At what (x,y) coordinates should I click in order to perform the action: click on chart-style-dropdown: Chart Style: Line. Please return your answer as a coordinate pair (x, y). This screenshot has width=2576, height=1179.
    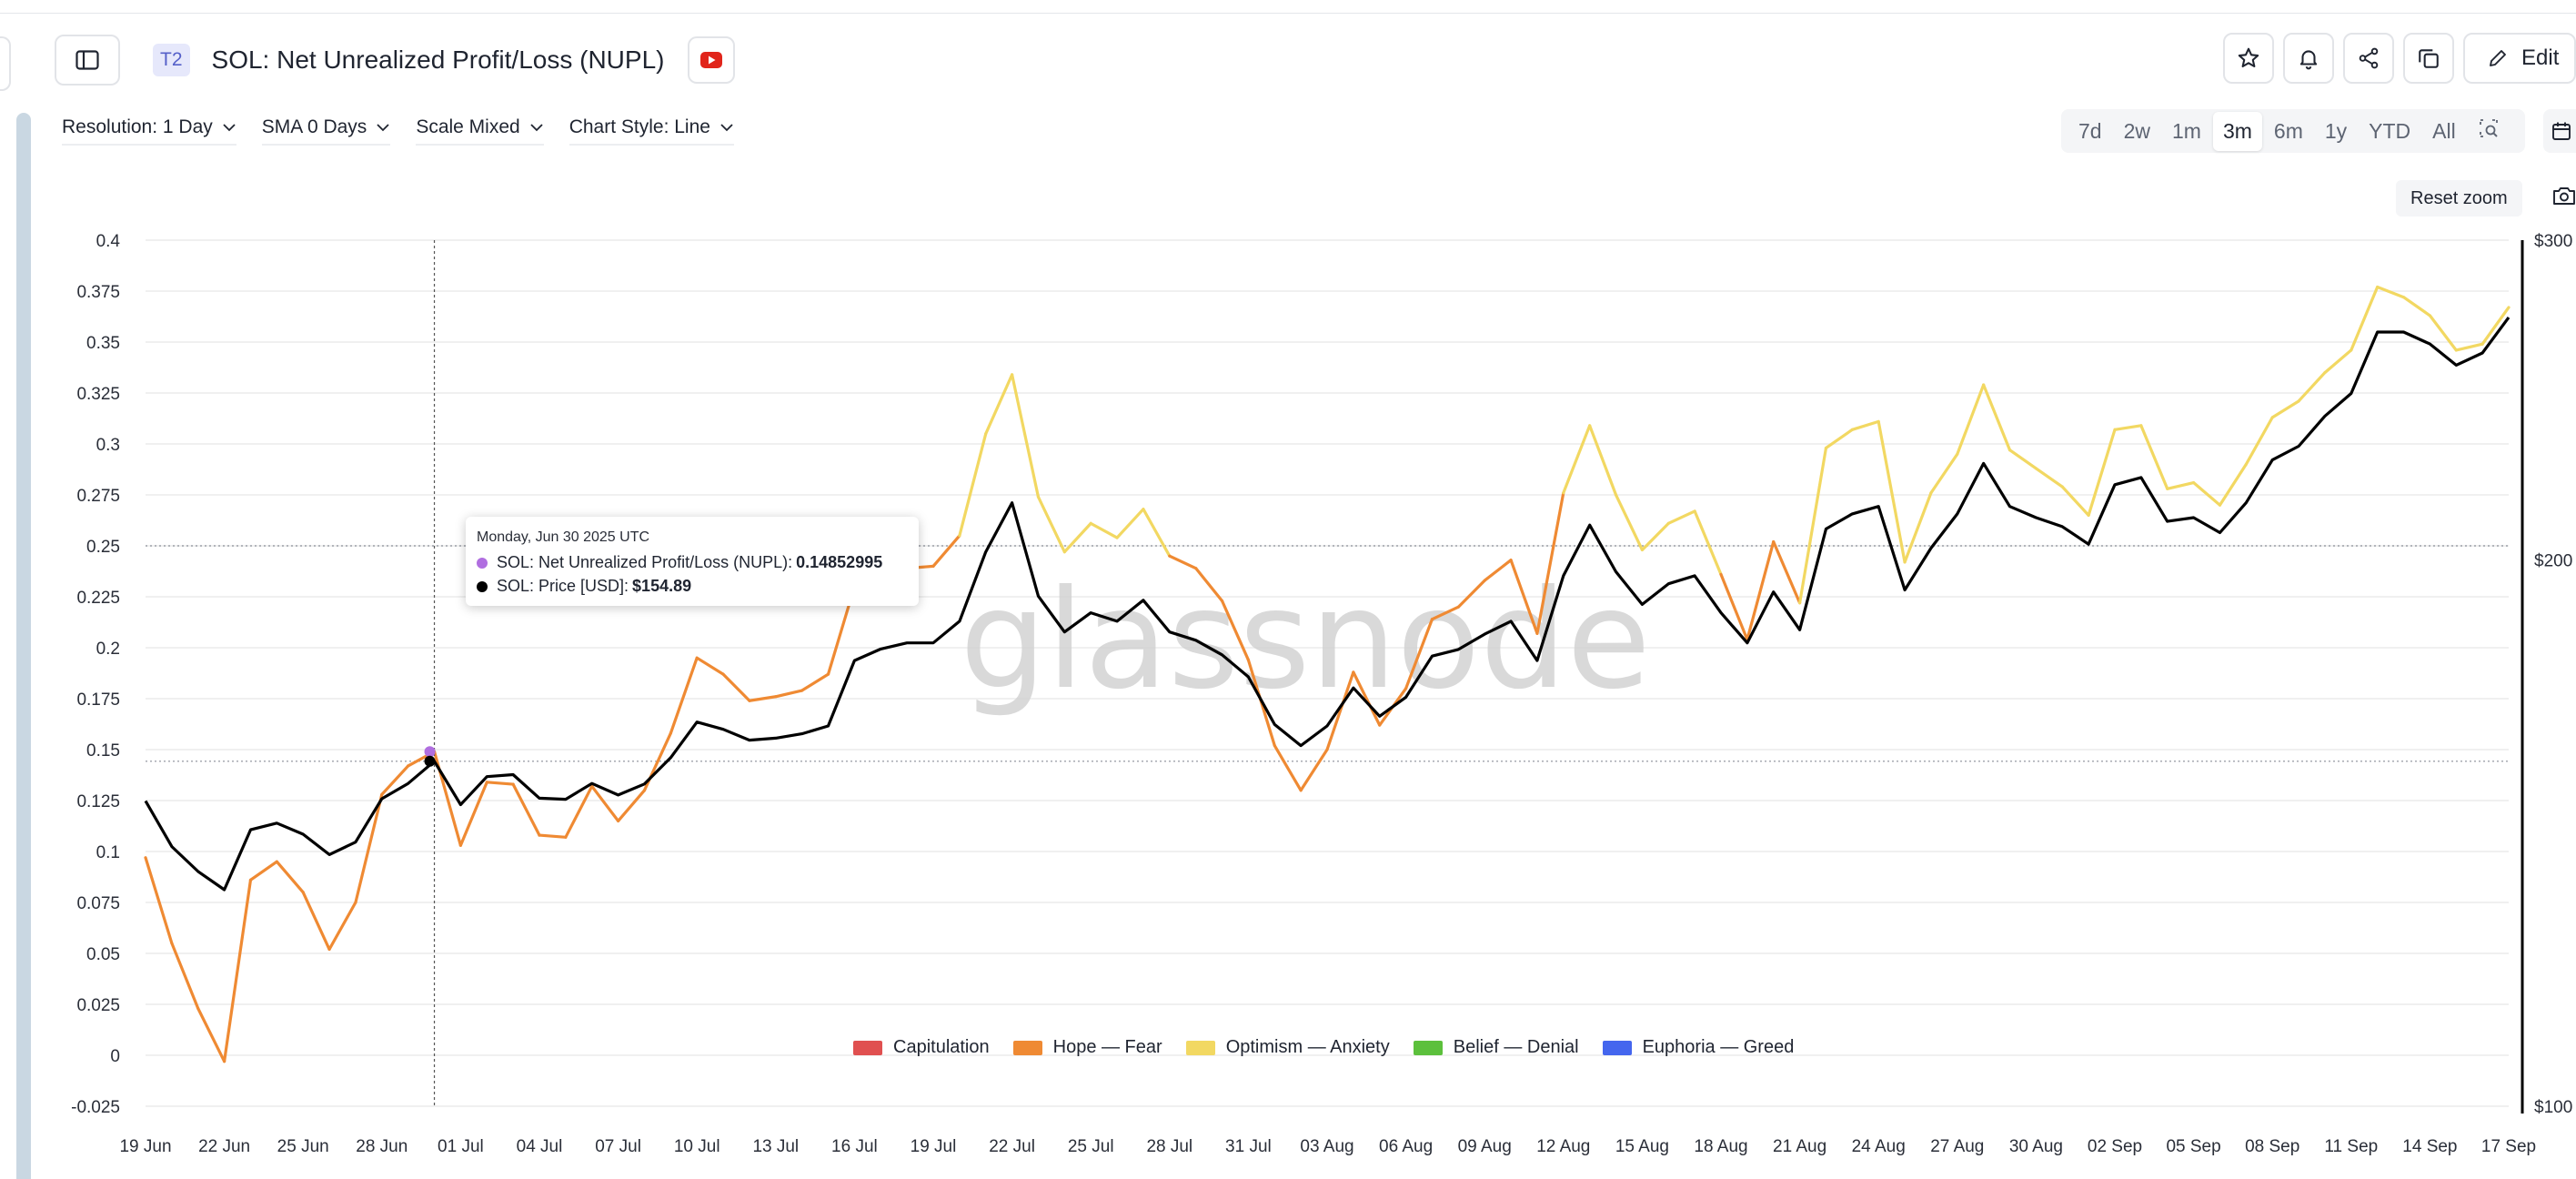
    Looking at the image, I should click on (651, 131).